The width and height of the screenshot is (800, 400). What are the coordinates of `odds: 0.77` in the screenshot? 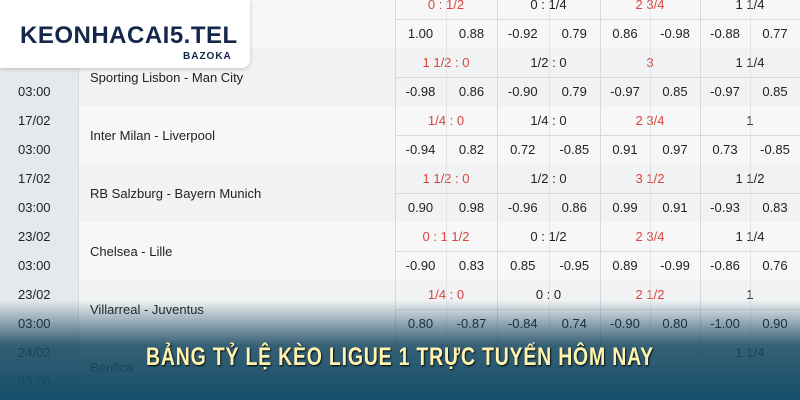 It's located at (775, 33).